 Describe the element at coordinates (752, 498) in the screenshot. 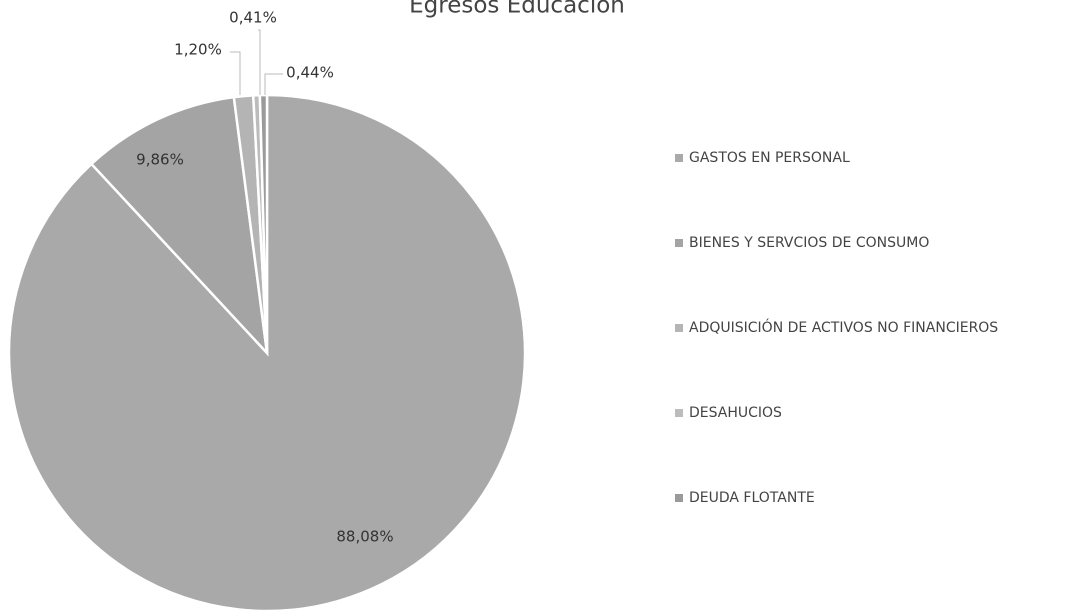

I see `legend-label: DEUDA FLOTANTE` at that location.